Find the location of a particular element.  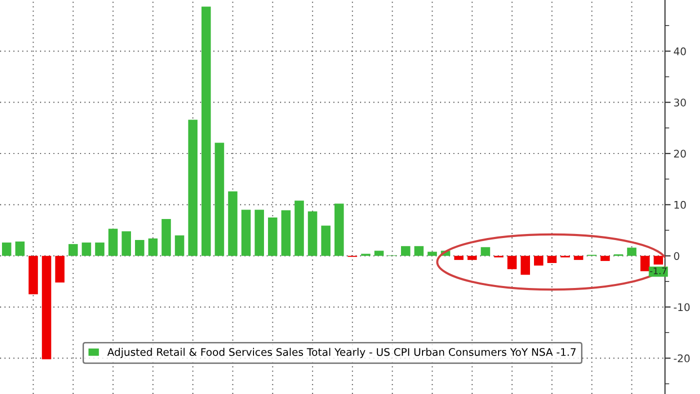

data-label: -1.7 is located at coordinates (658, 271).